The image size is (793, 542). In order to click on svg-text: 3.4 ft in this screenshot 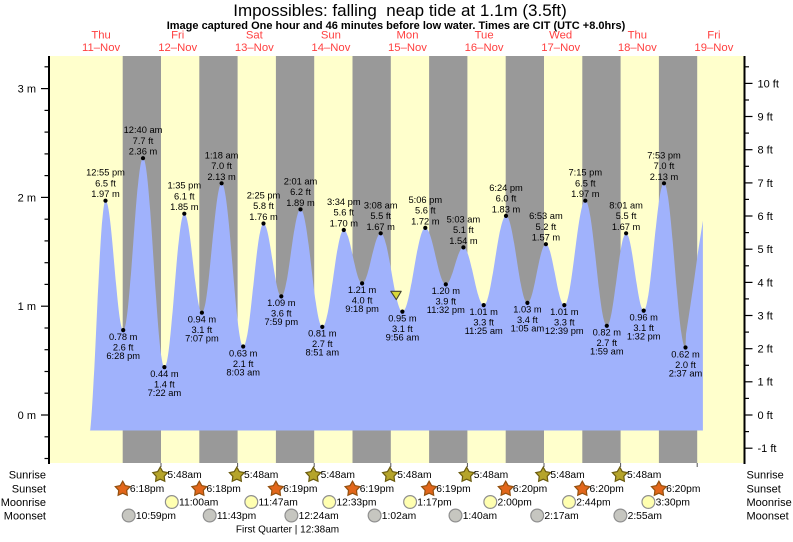, I will do `click(527, 320)`.